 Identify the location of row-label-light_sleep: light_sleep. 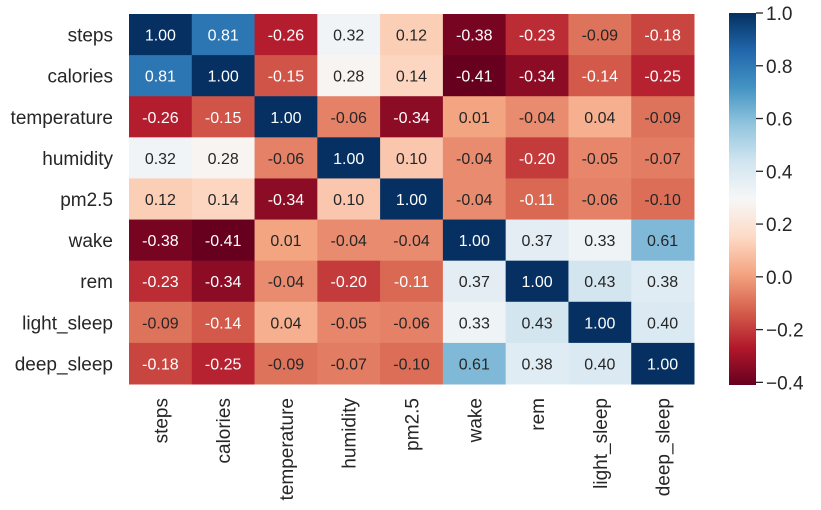
(67, 323).